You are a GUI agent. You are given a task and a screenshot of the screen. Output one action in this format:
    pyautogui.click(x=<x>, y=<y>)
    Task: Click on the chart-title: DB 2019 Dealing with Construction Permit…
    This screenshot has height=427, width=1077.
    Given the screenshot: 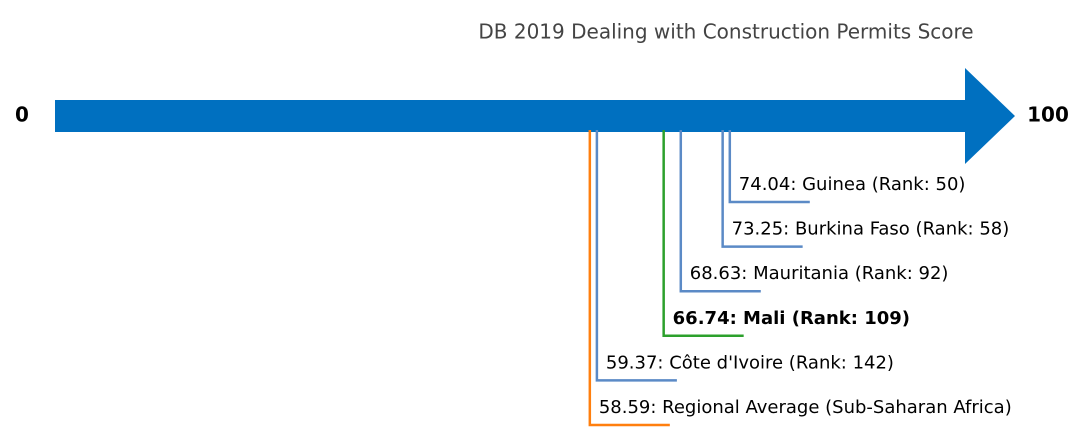 What is the action you would take?
    pyautogui.click(x=725, y=32)
    